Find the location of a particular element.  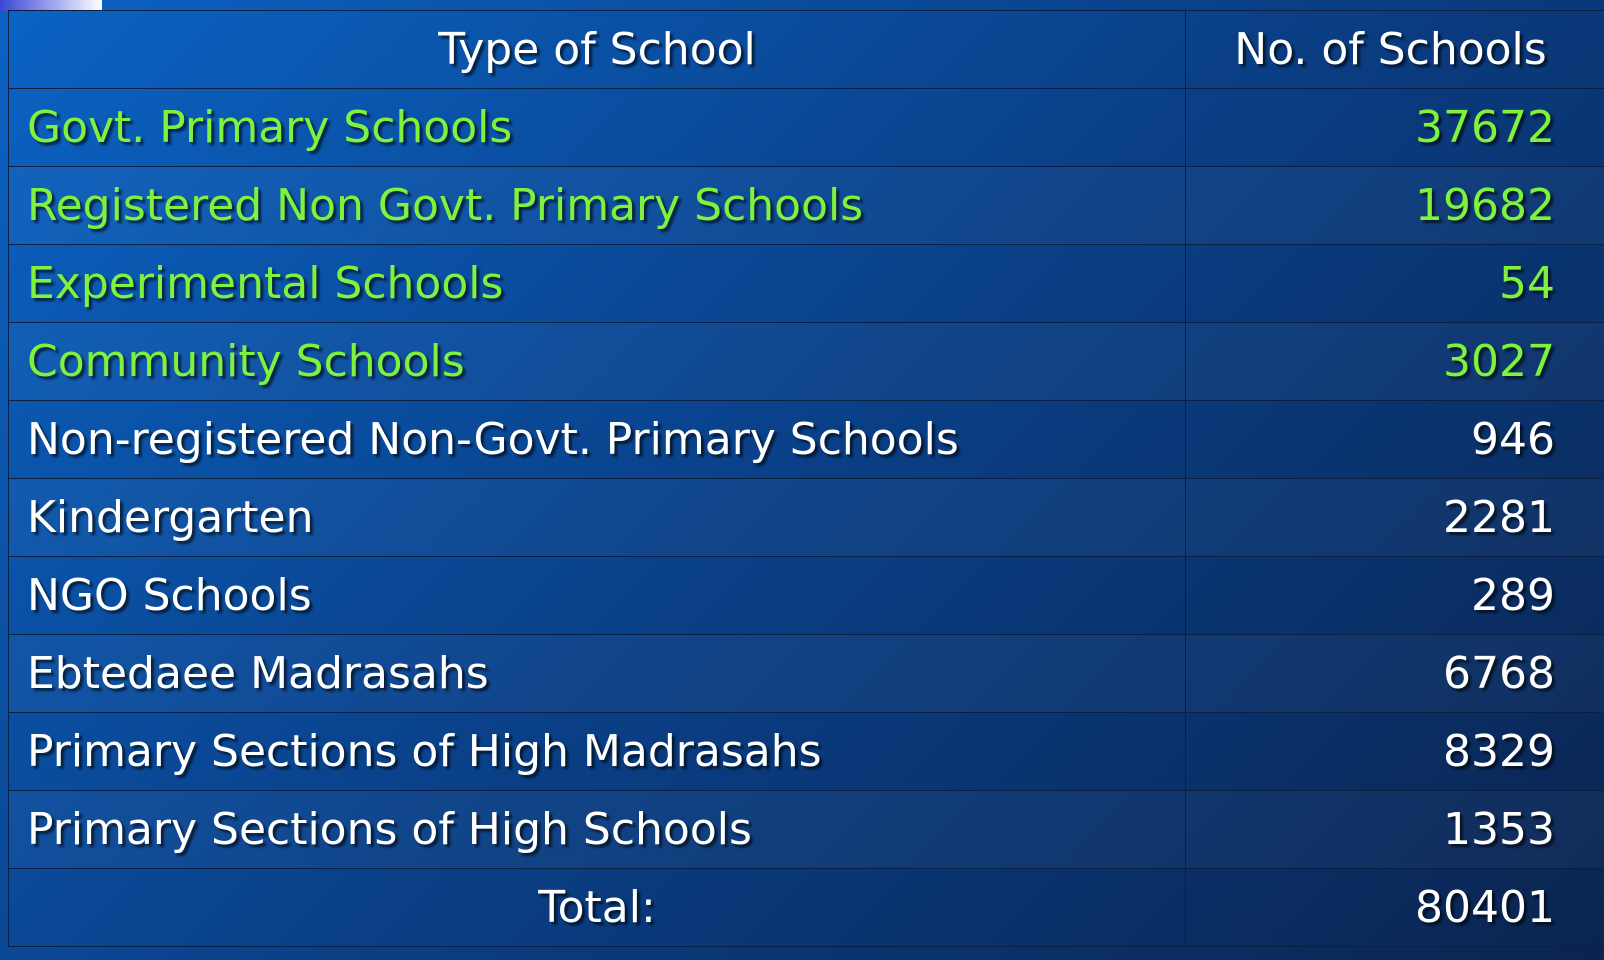

total-row: Total: 80401 is located at coordinates (806, 907).